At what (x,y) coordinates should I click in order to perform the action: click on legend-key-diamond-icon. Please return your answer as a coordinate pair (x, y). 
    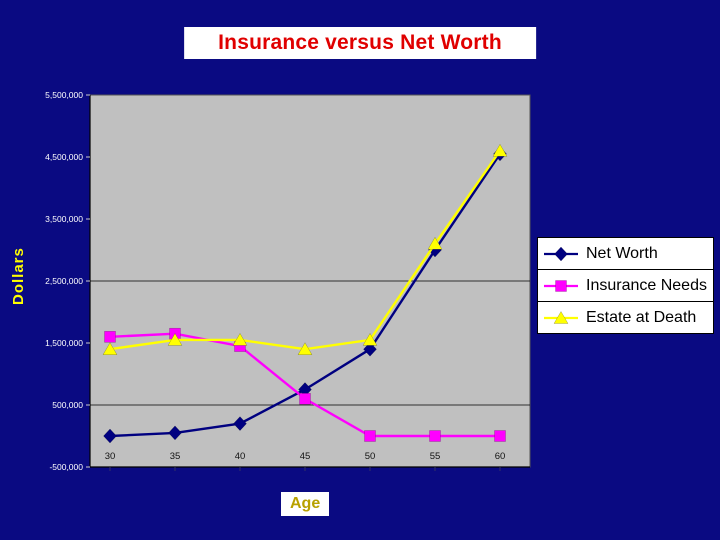
    Looking at the image, I should click on (561, 253).